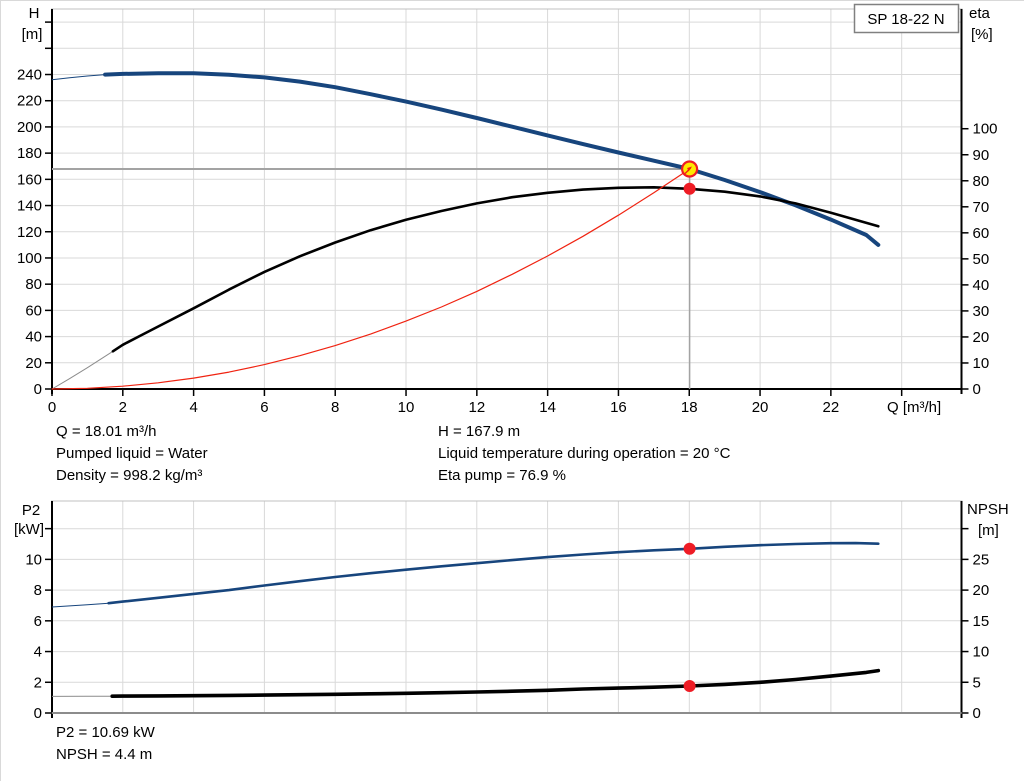  Describe the element at coordinates (29, 232) in the screenshot. I see `svg-text: 120` at that location.